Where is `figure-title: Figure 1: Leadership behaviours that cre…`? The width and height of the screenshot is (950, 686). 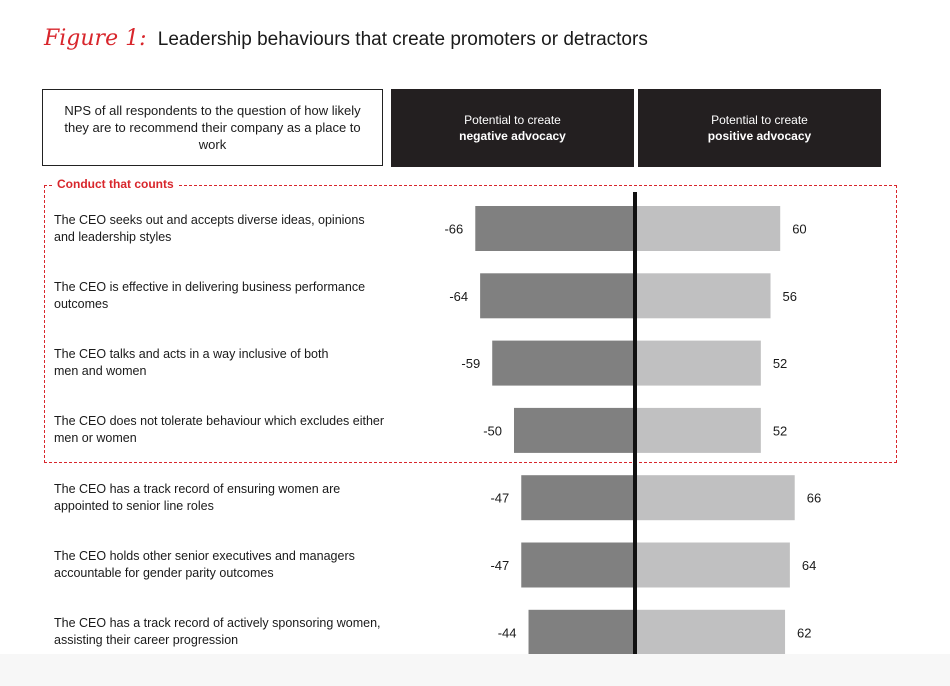 figure-title: Figure 1: Leadership behaviours that cre… is located at coordinates (346, 38).